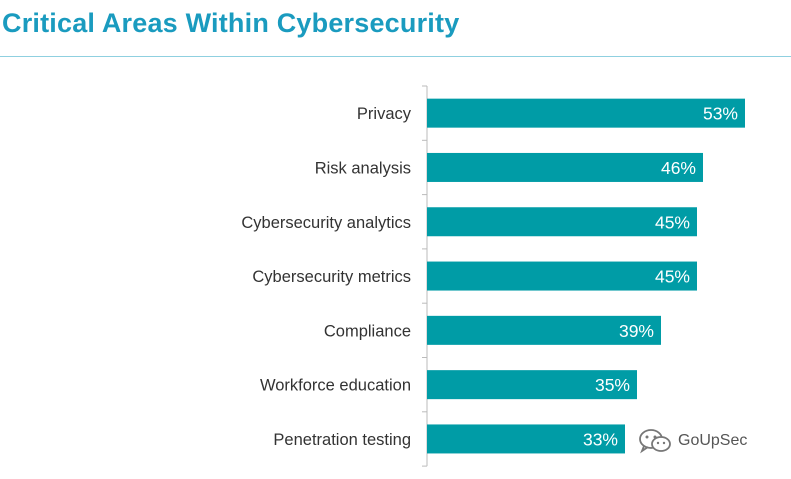 The height and width of the screenshot is (479, 791). Describe the element at coordinates (335, 386) in the screenshot. I see `category-label: Workforce education` at that location.